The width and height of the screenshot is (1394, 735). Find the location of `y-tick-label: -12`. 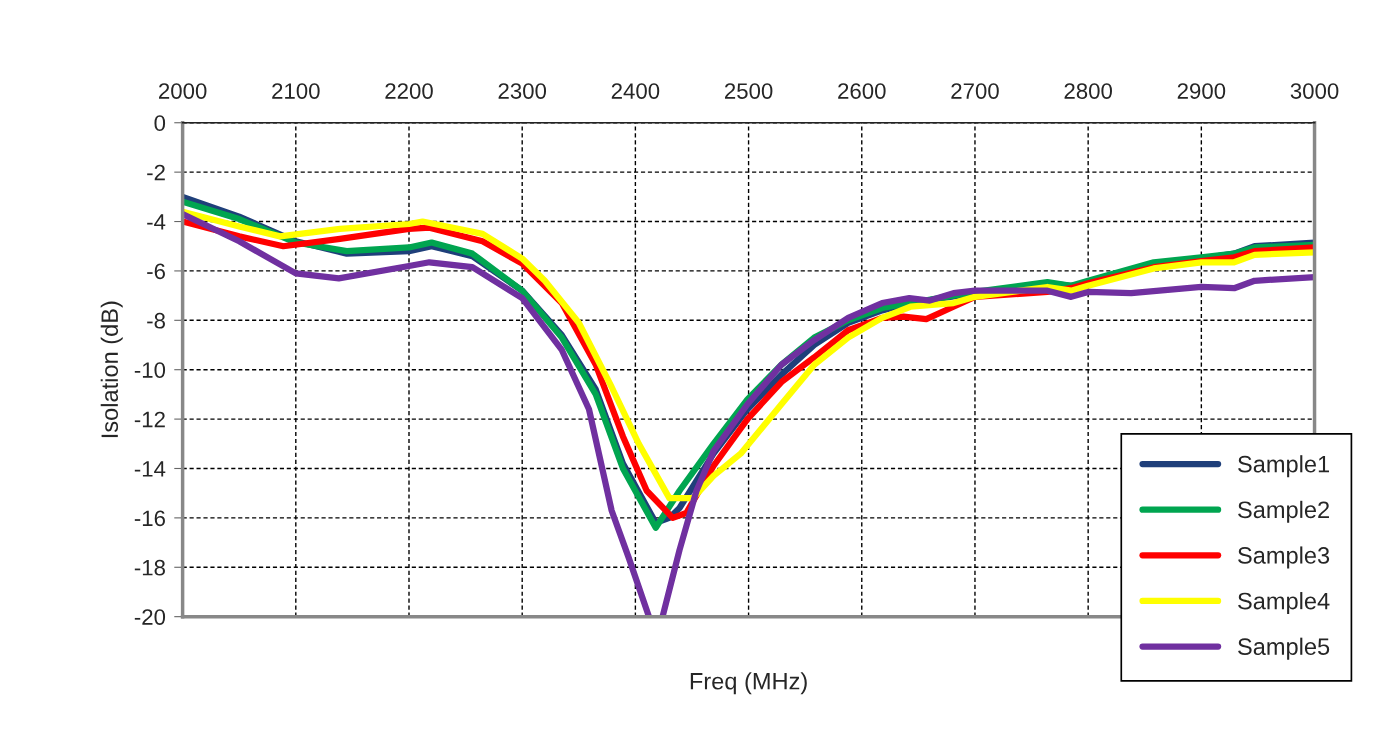

y-tick-label: -12 is located at coordinates (149, 419).